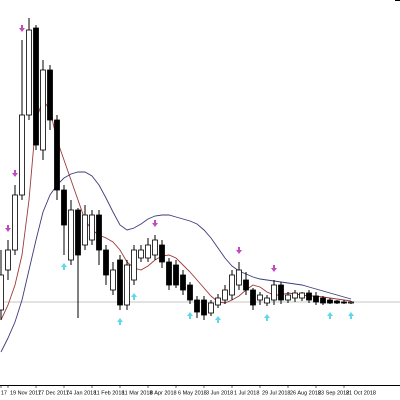 This screenshot has width=400, height=400. Describe the element at coordinates (25, 393) in the screenshot. I see `x-tick-label: 19 Nov 2017` at that location.